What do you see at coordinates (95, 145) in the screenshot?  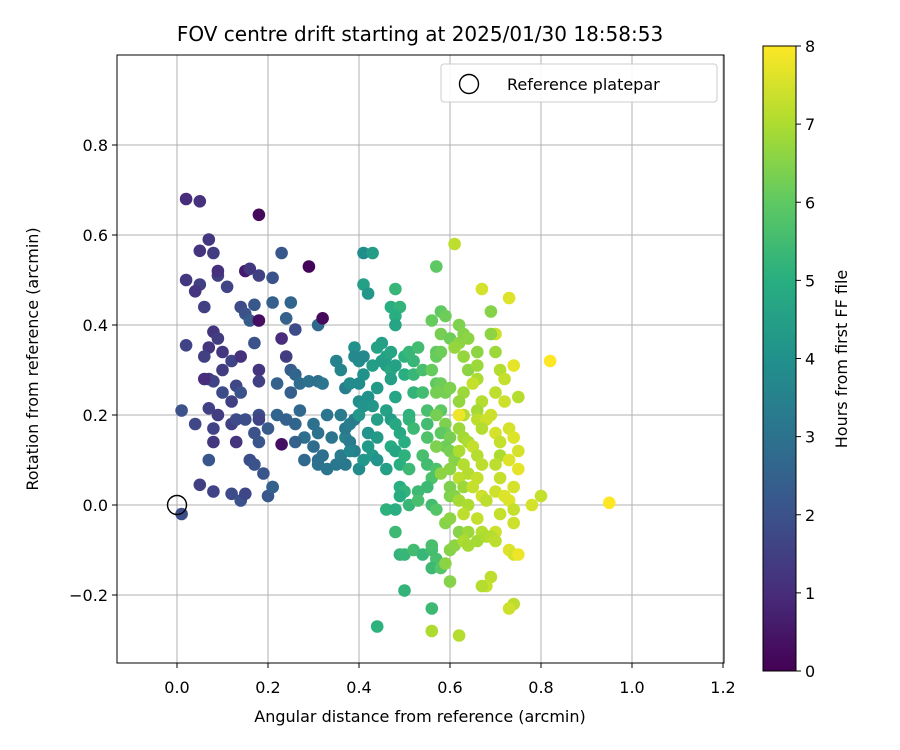 I see `y-tick-label: 0.8` at bounding box center [95, 145].